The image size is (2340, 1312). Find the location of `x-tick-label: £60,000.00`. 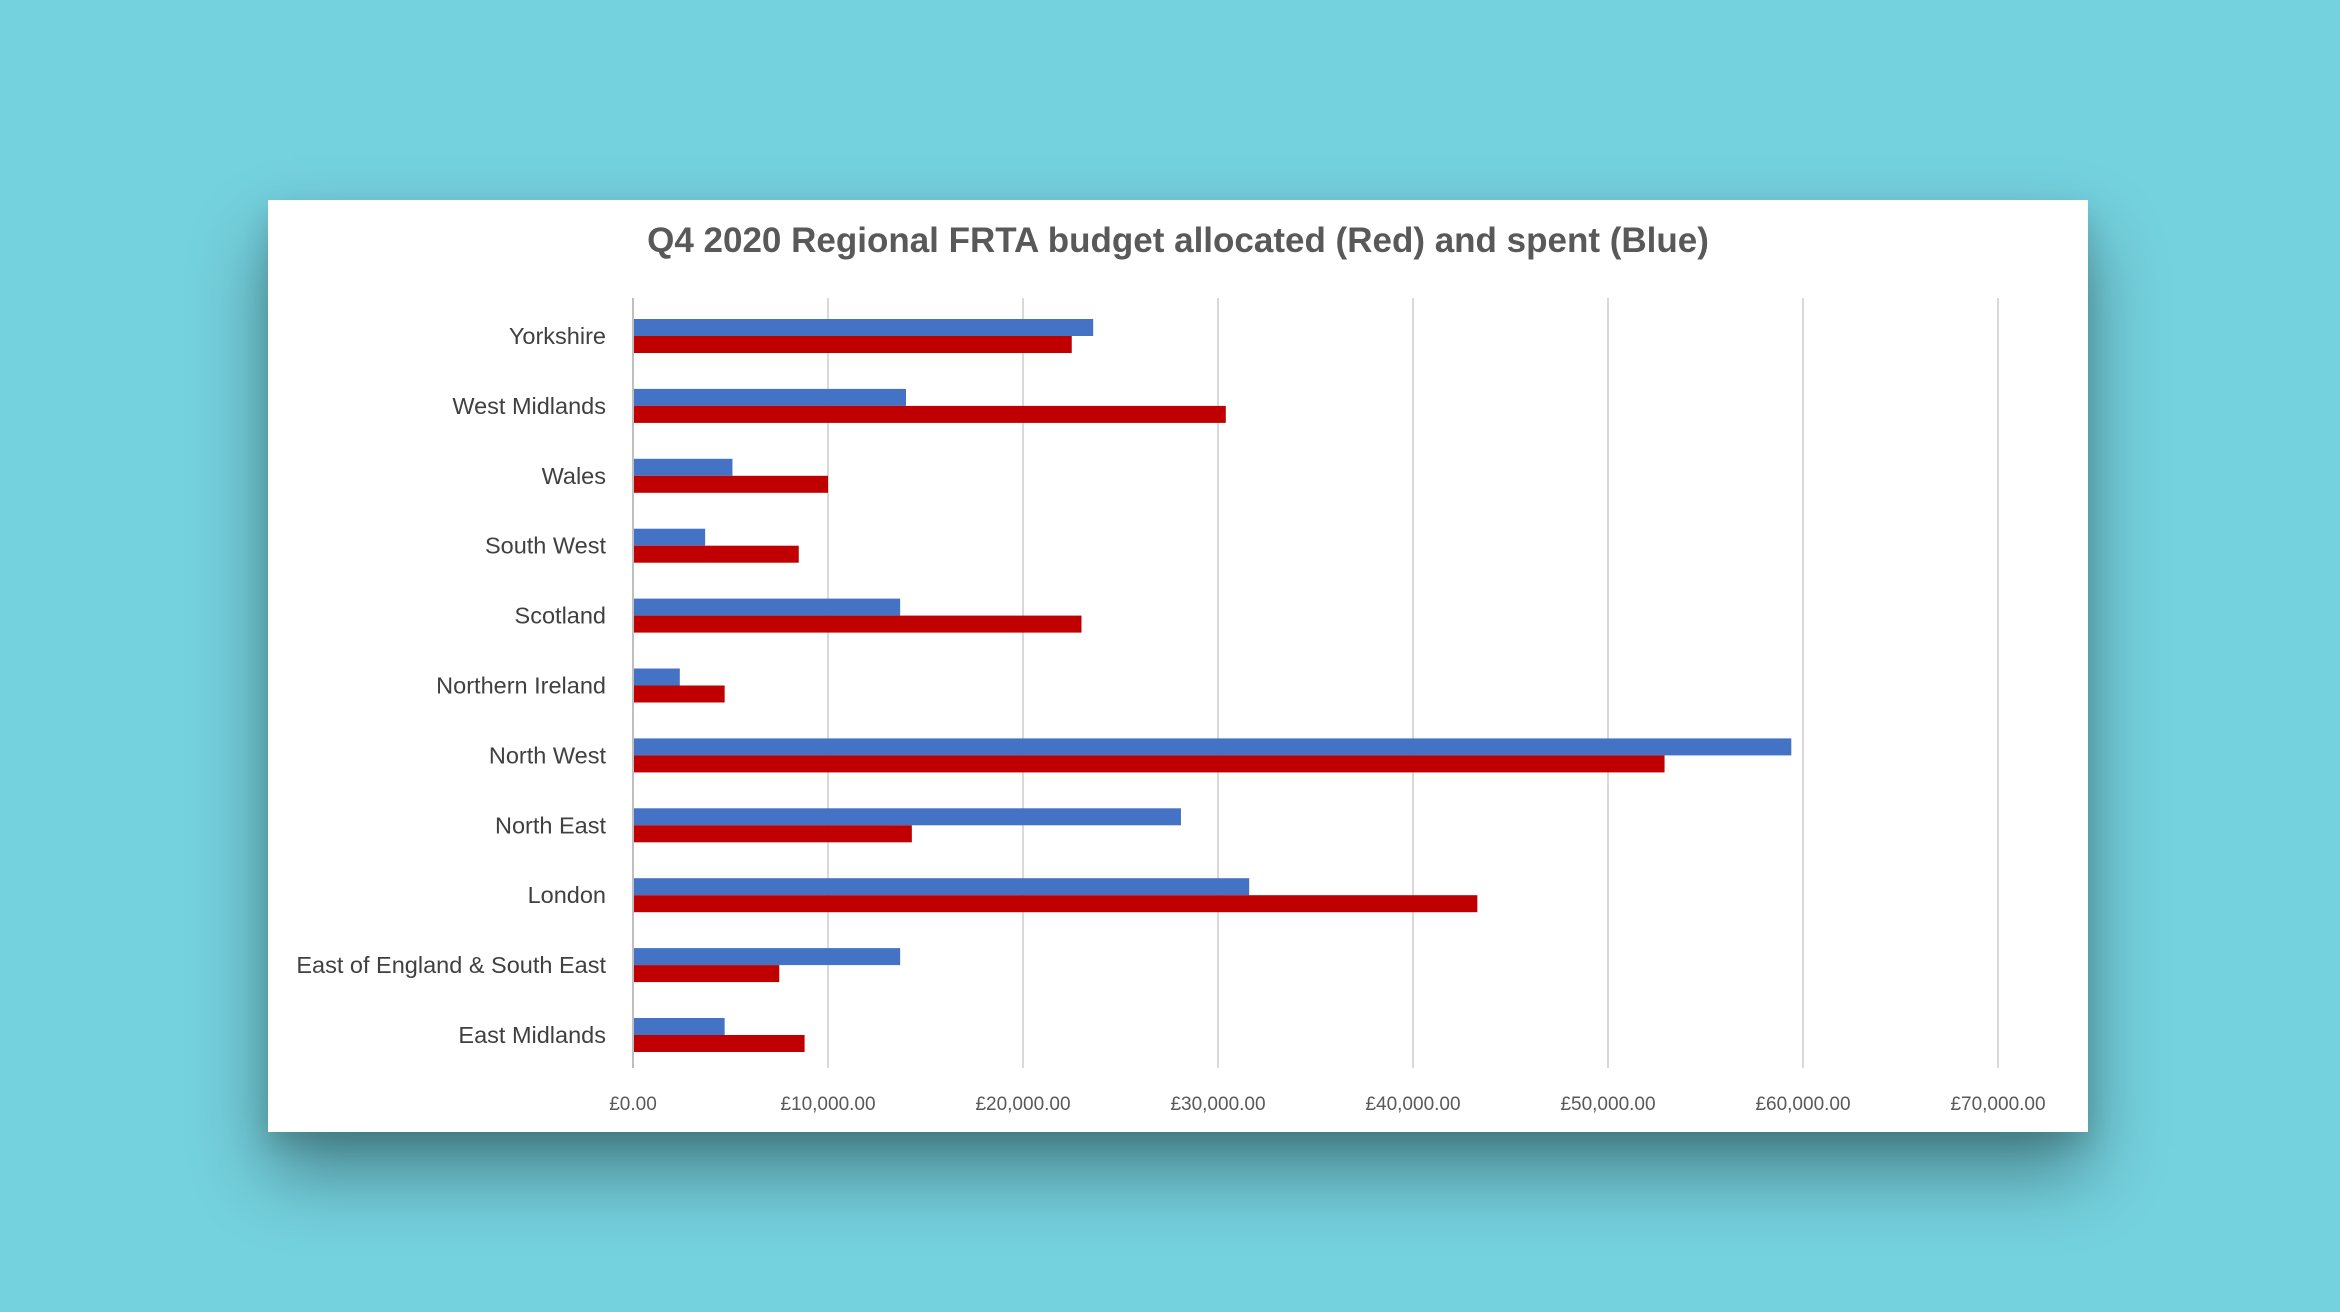

x-tick-label: £60,000.00 is located at coordinates (1802, 1104).